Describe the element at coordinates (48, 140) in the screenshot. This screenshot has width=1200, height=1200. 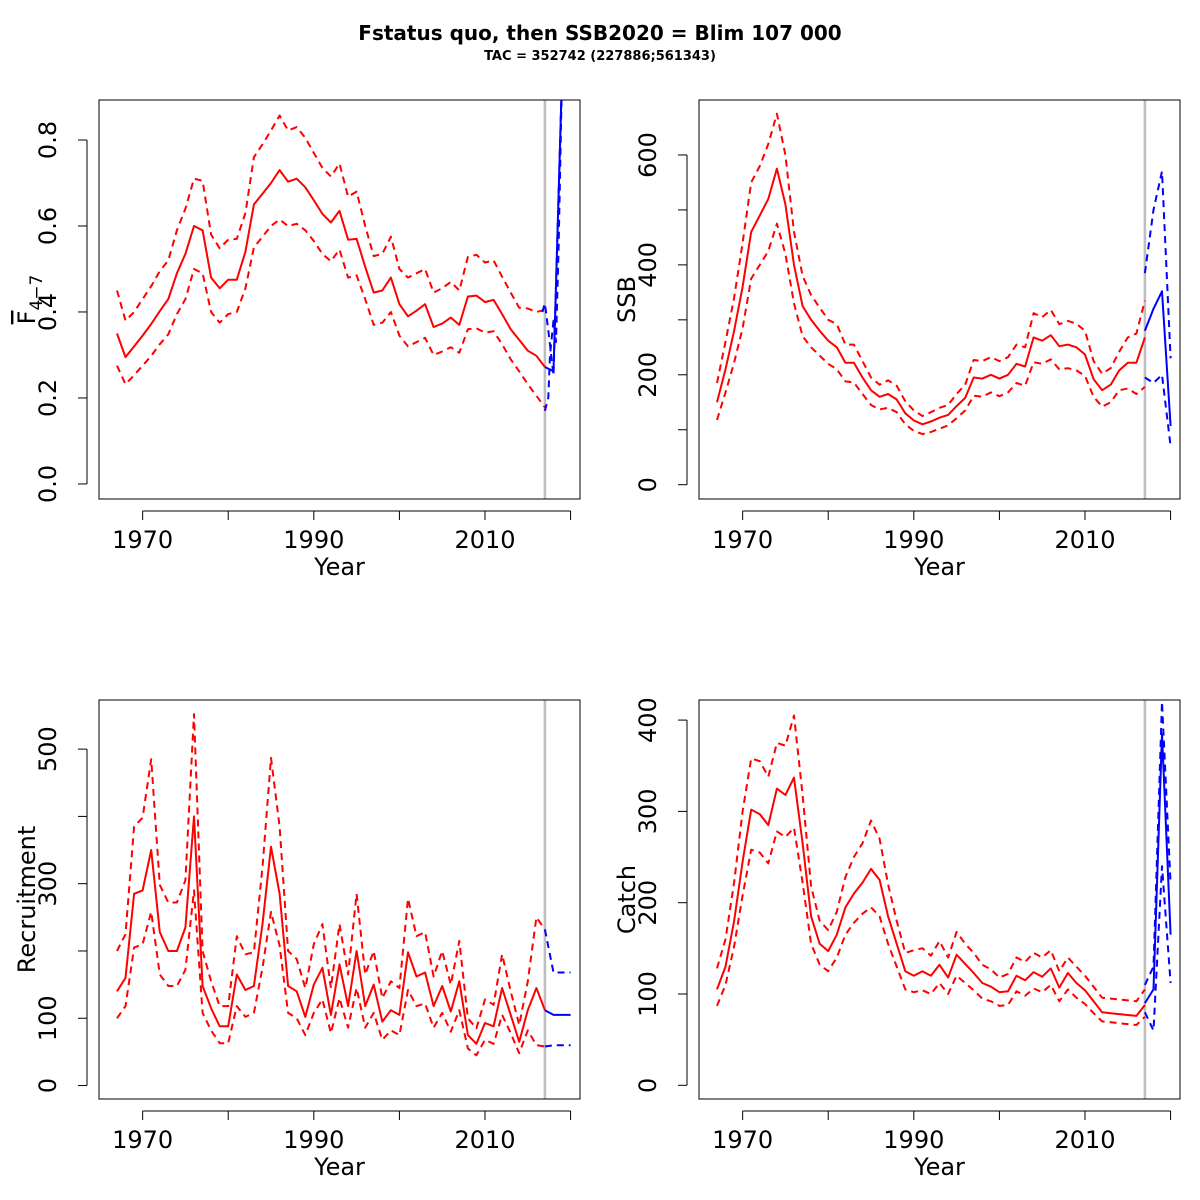
I see `y-tick-label: 0.8` at that location.